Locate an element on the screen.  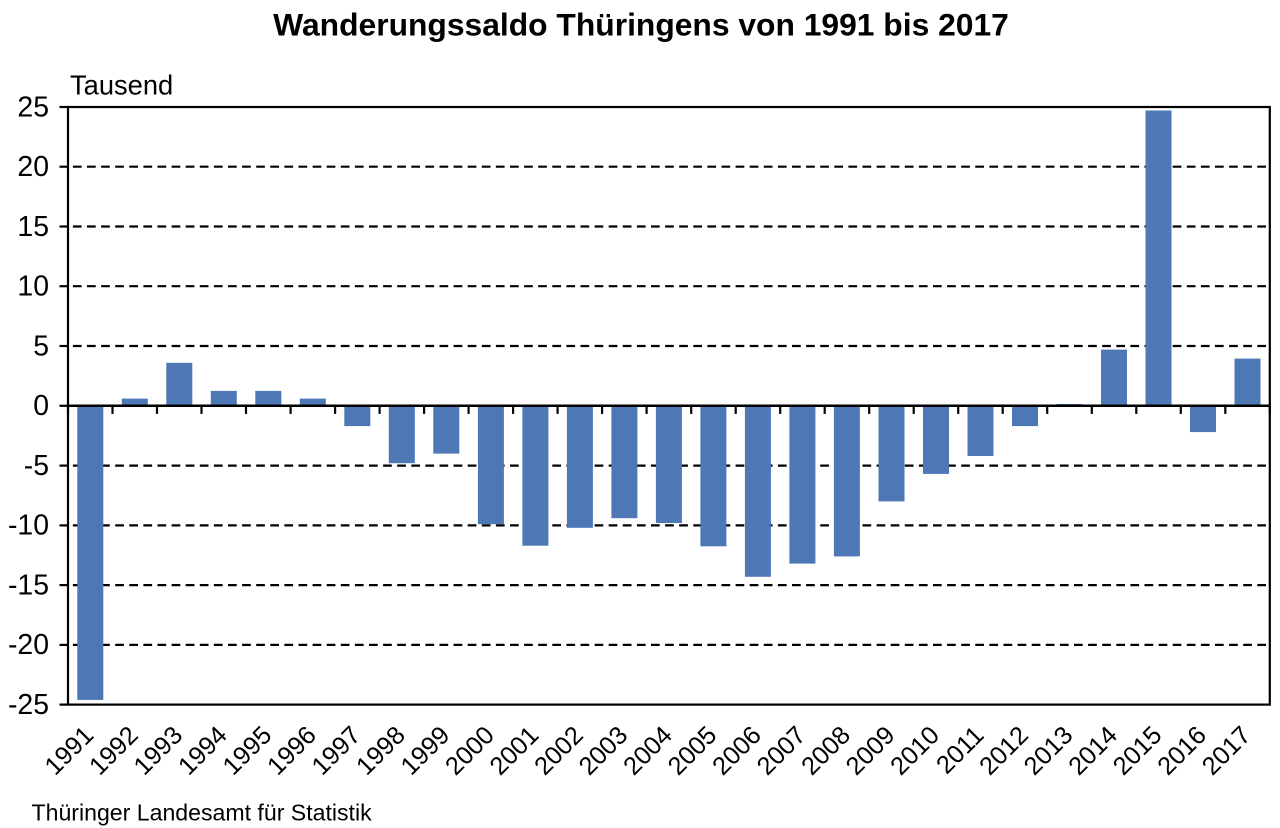
svg-text: 25 is located at coordinates (33, 107).